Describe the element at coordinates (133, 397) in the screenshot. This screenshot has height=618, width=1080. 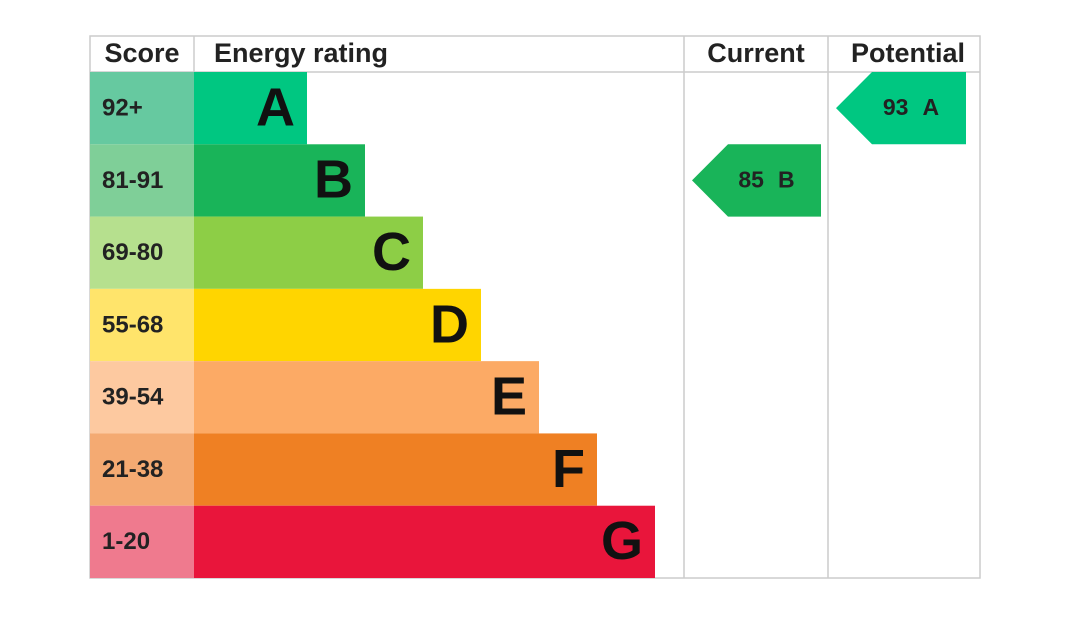
I see `score-range: 39-54` at that location.